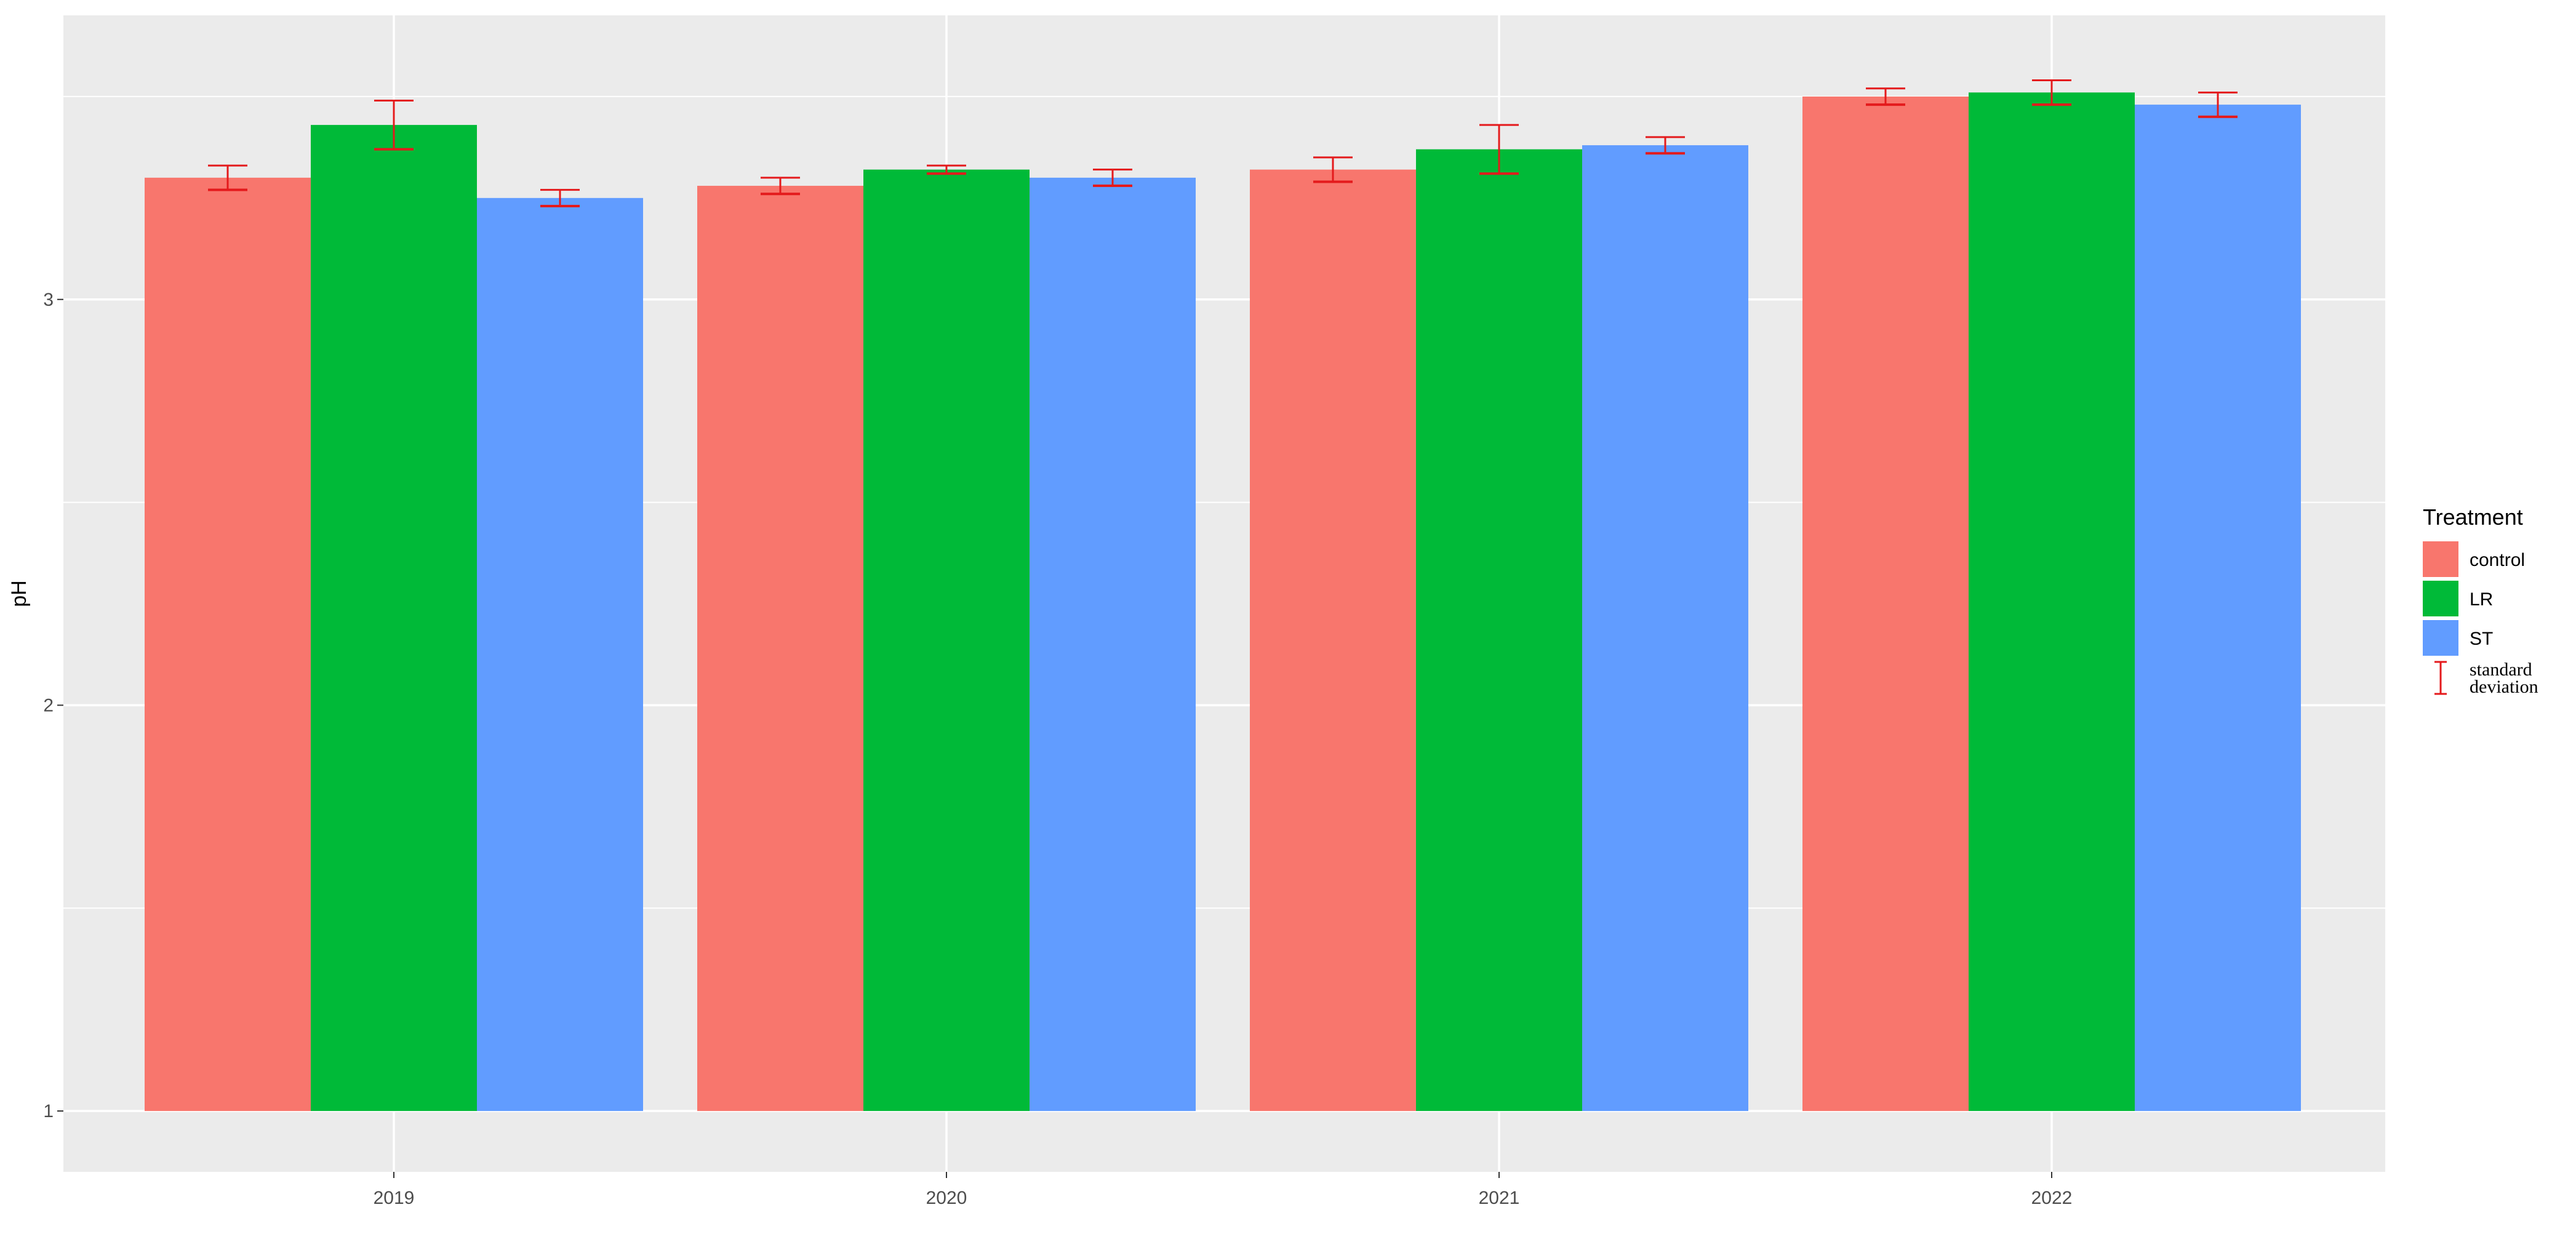 The width and height of the screenshot is (2576, 1242). Describe the element at coordinates (2481, 639) in the screenshot. I see `legend-label-ST: ST` at that location.